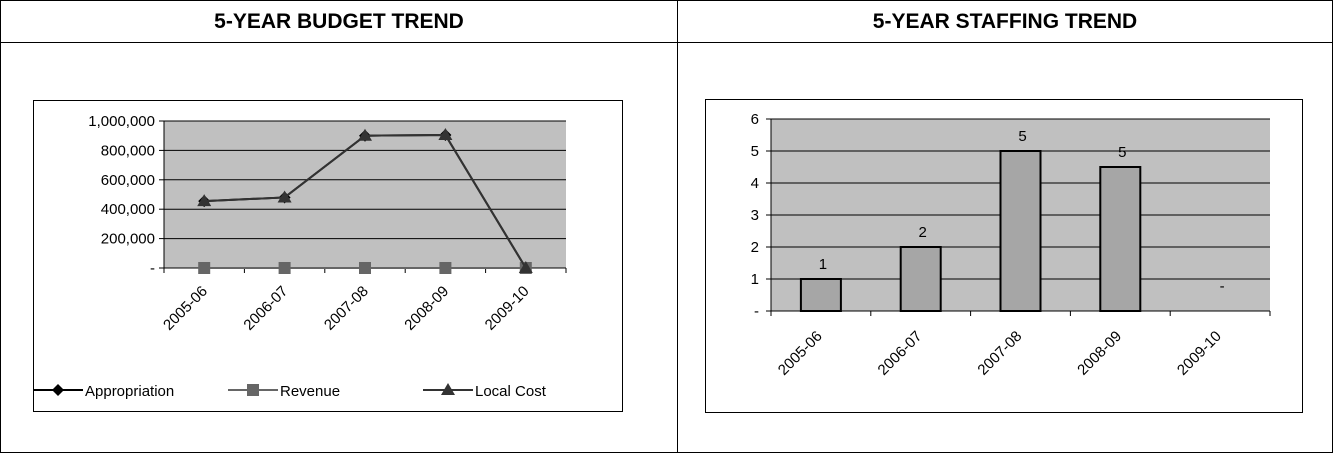  I want to click on budget-x-tick-label: 2008-09, so click(426, 308).